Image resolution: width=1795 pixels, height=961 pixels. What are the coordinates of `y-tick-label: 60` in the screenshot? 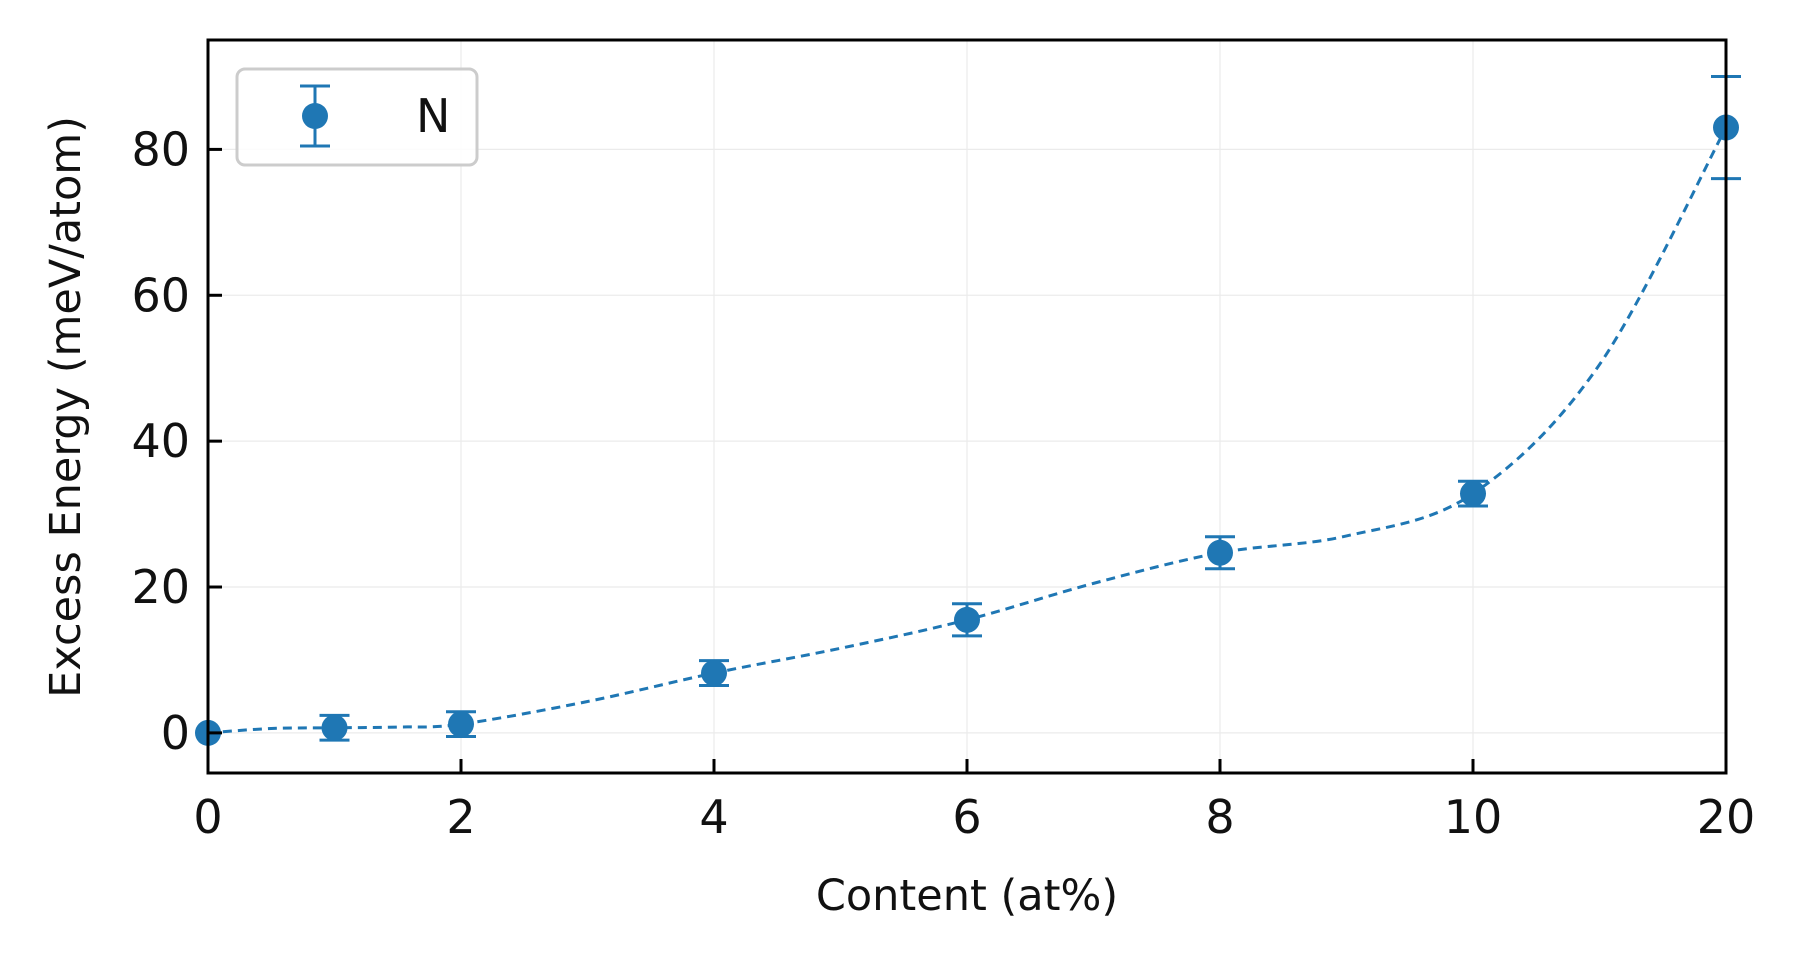 It's located at (160, 295).